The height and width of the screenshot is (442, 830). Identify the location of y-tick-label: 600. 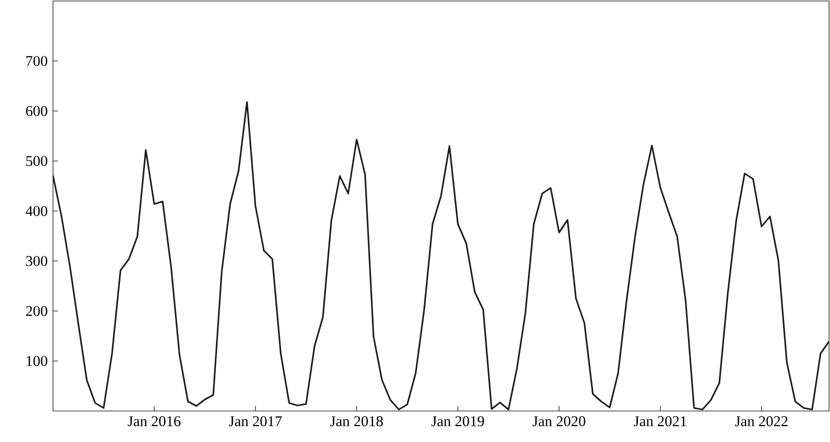
(37, 111).